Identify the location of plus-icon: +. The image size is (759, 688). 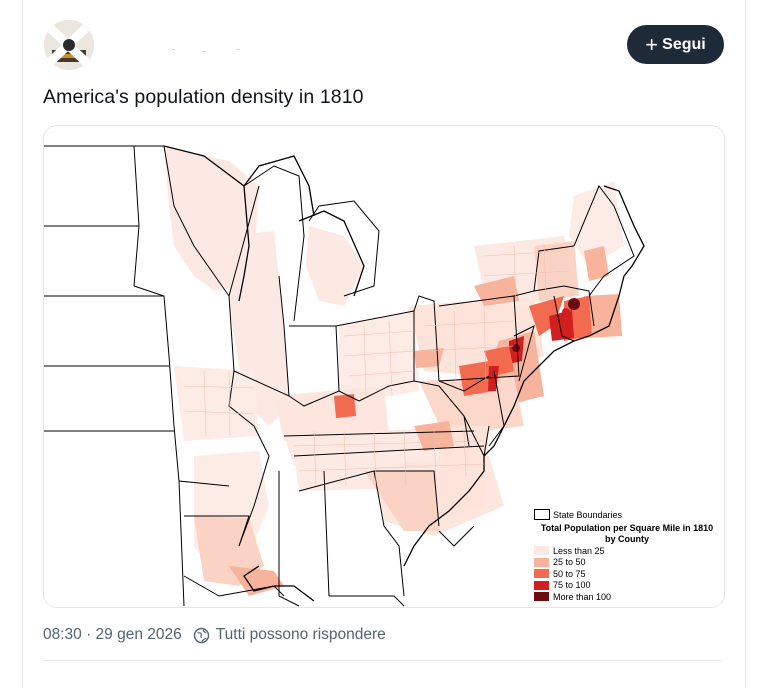
(652, 44).